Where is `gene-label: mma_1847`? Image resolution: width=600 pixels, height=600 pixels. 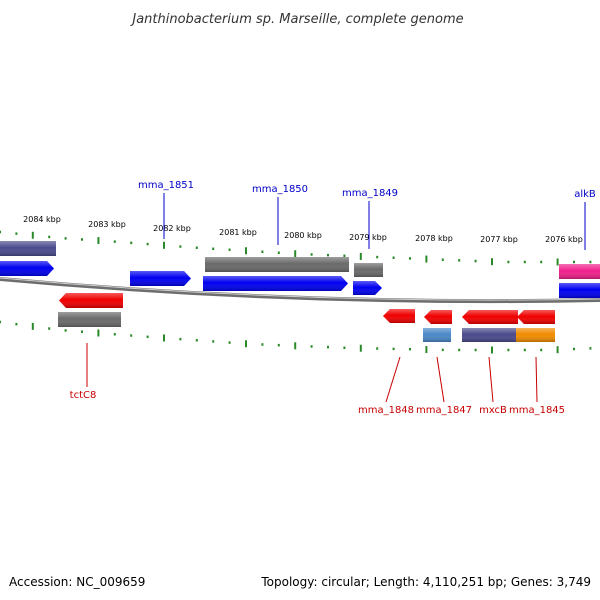 gene-label: mma_1847 is located at coordinates (444, 410).